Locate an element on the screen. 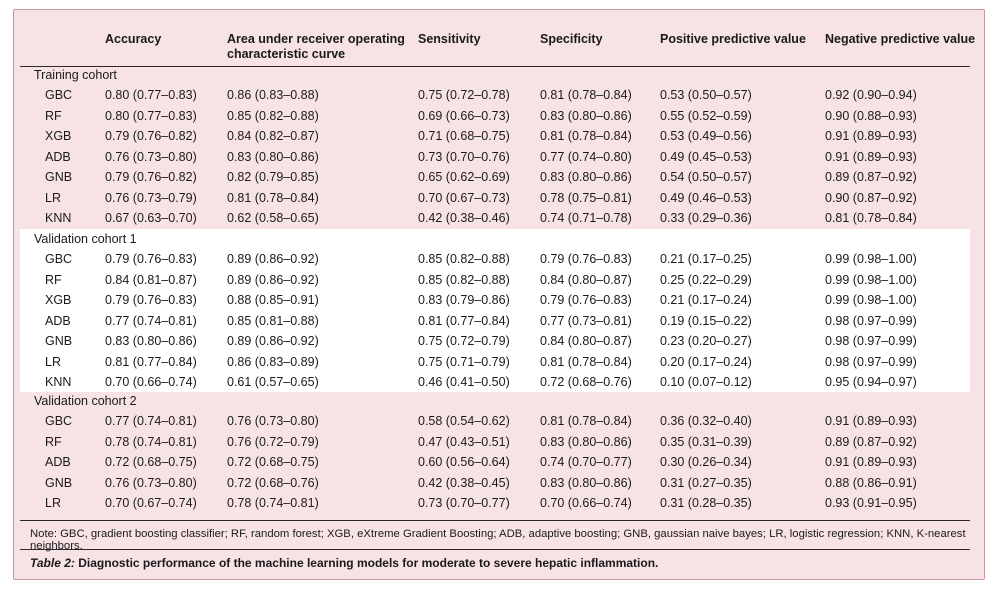 Image resolution: width=1000 pixels, height=590 pixels. table-cell: 0.77 (0.74–0.81) is located at coordinates (151, 421).